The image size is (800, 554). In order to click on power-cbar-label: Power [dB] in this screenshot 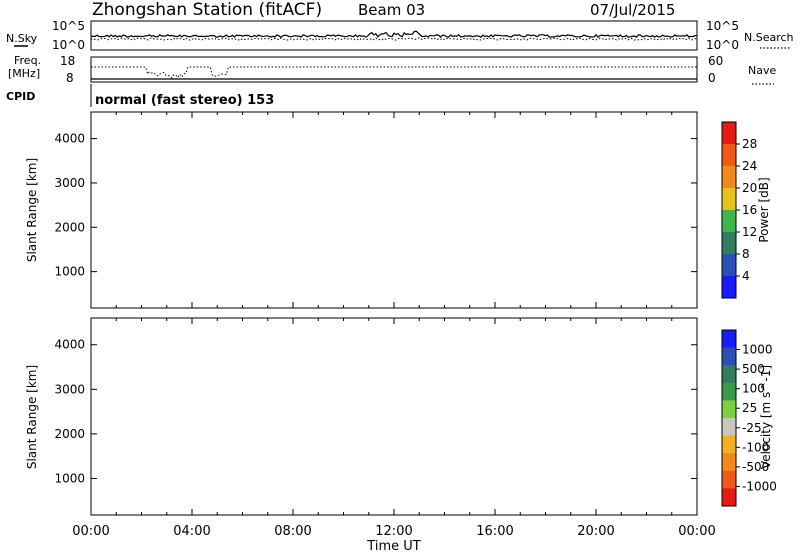, I will do `click(764, 209)`.